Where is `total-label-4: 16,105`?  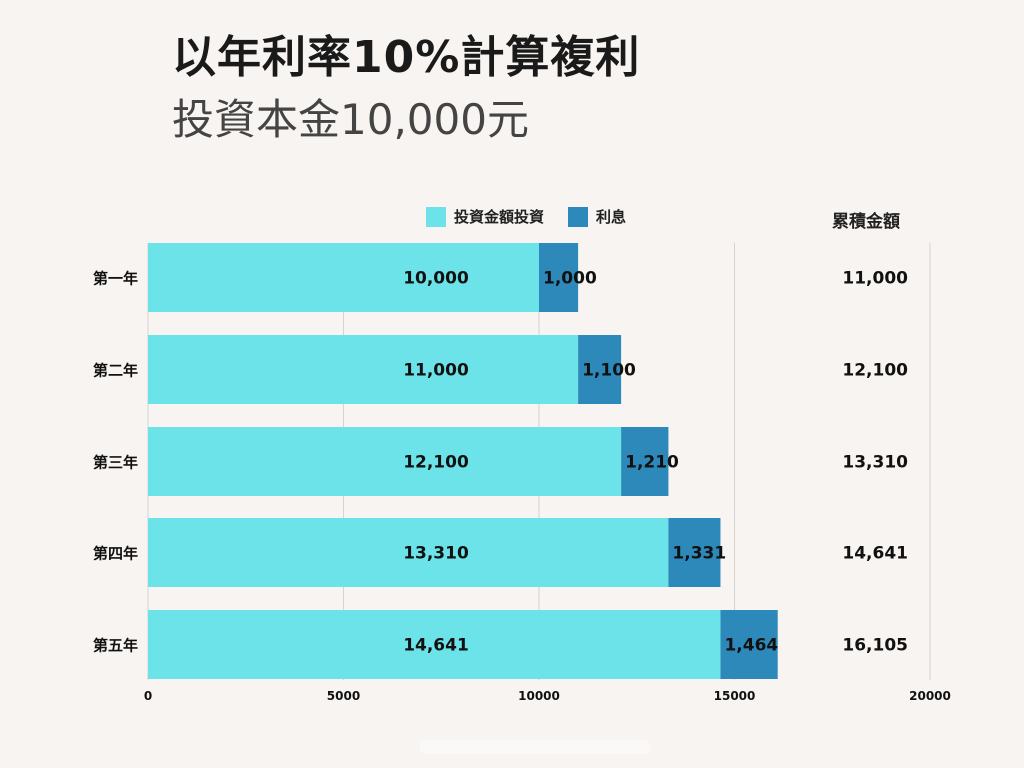
total-label-4: 16,105 is located at coordinates (875, 646).